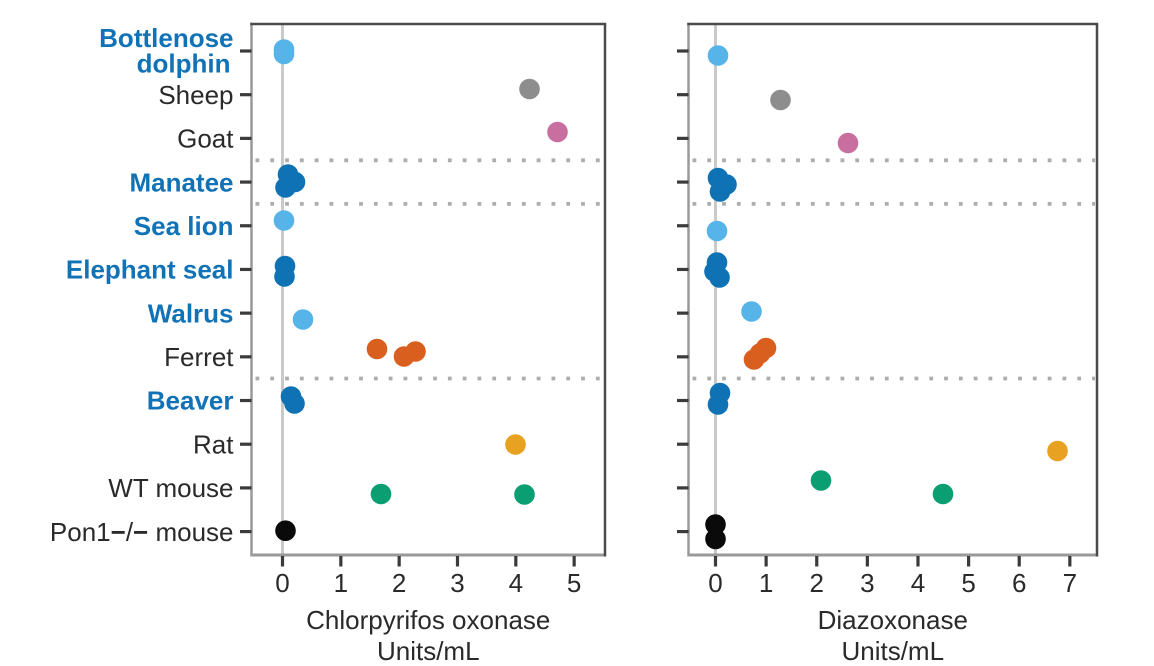 The height and width of the screenshot is (666, 1154). I want to click on svg-text: Goat, so click(205, 139).